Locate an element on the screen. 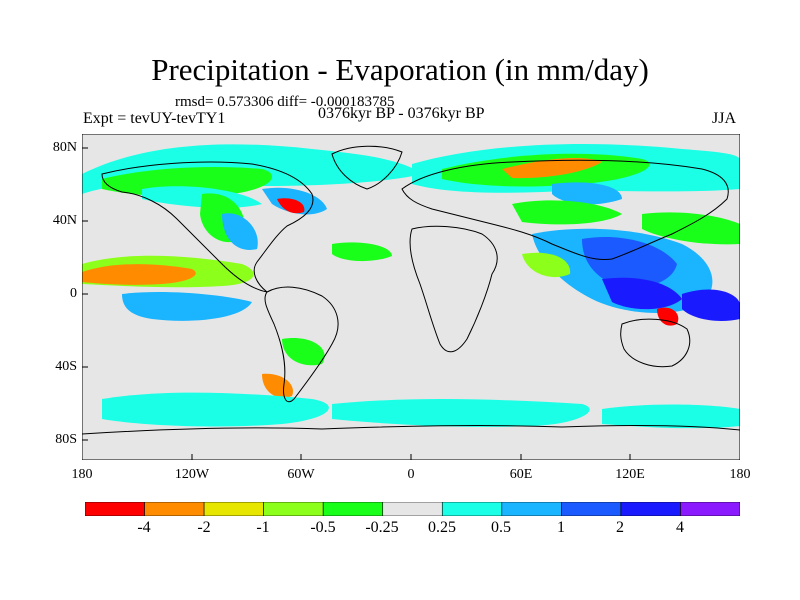 This screenshot has height=600, width=800. y-label-40s: 40S is located at coordinates (66, 366).